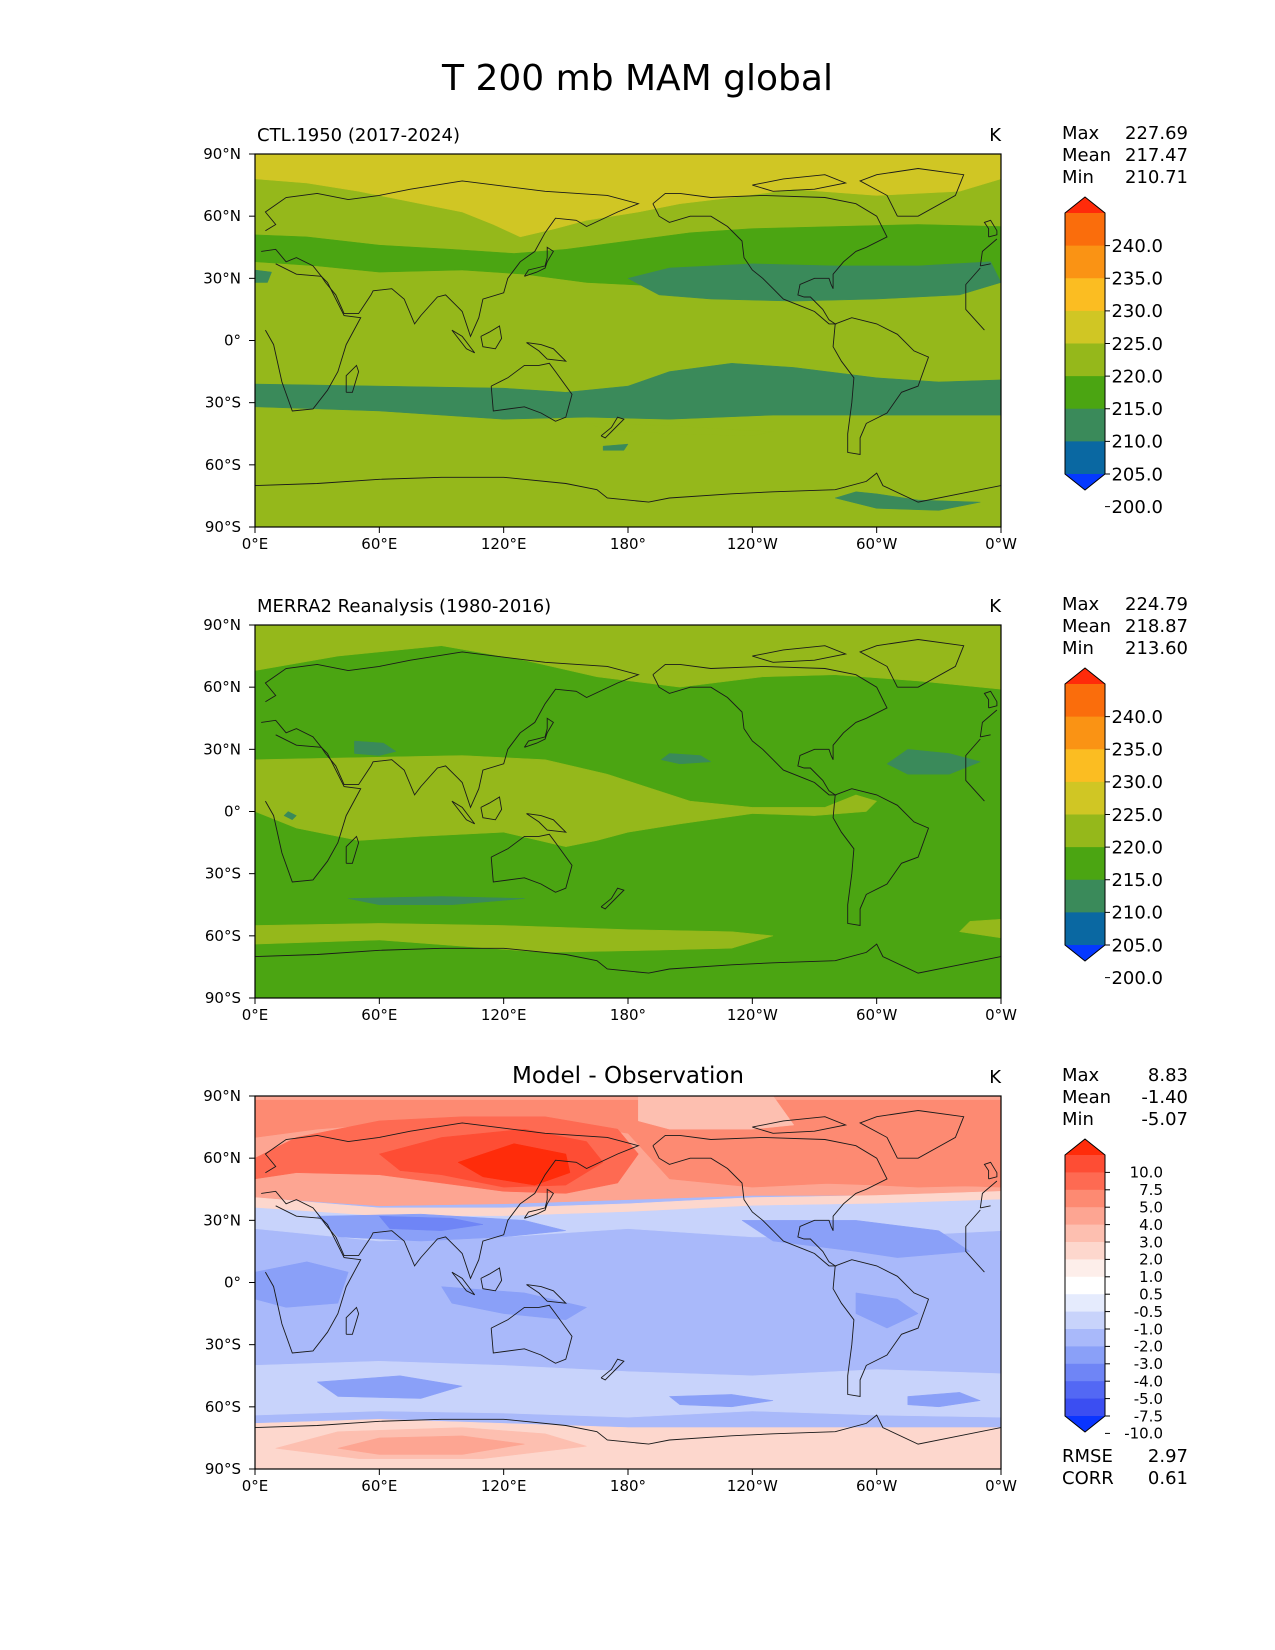 The width and height of the screenshot is (1275, 1650). What do you see at coordinates (1125, 1467) in the screenshot?
I see `panel-bias-skill-scores: RMSE 2.97 CORR 0.61` at bounding box center [1125, 1467].